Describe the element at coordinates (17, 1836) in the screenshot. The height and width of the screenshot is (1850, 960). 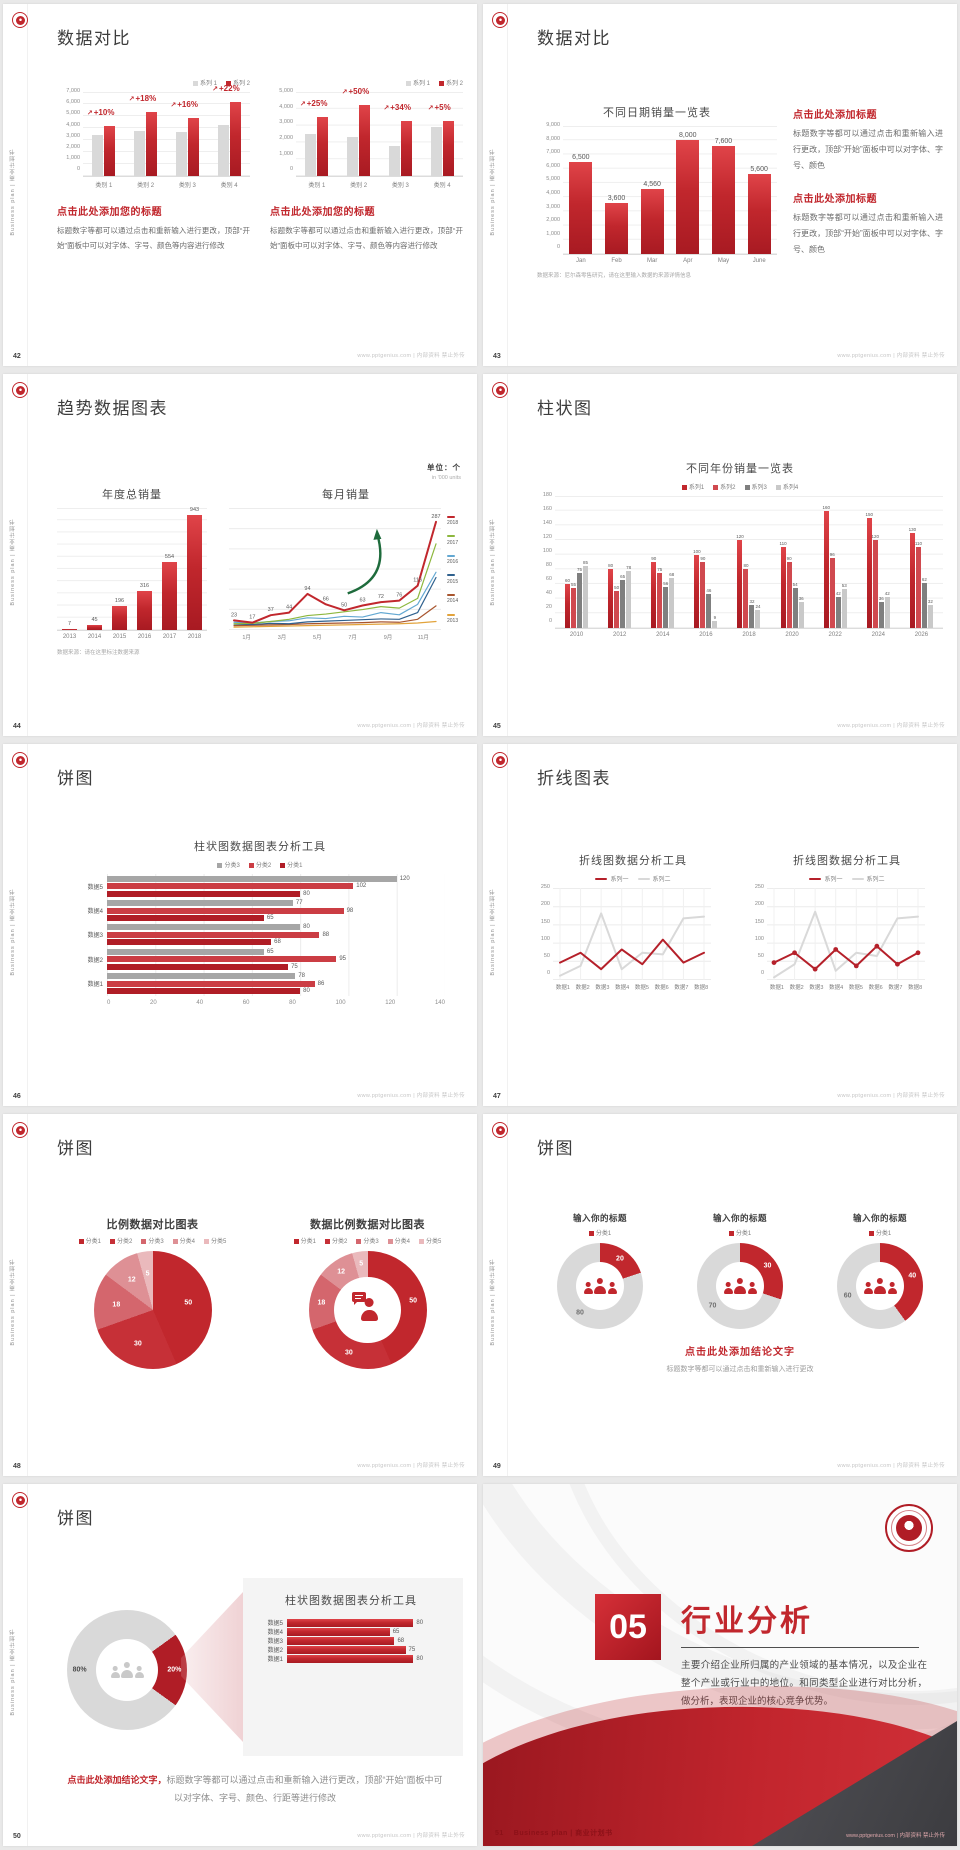
I see `page-number: 50` at that location.